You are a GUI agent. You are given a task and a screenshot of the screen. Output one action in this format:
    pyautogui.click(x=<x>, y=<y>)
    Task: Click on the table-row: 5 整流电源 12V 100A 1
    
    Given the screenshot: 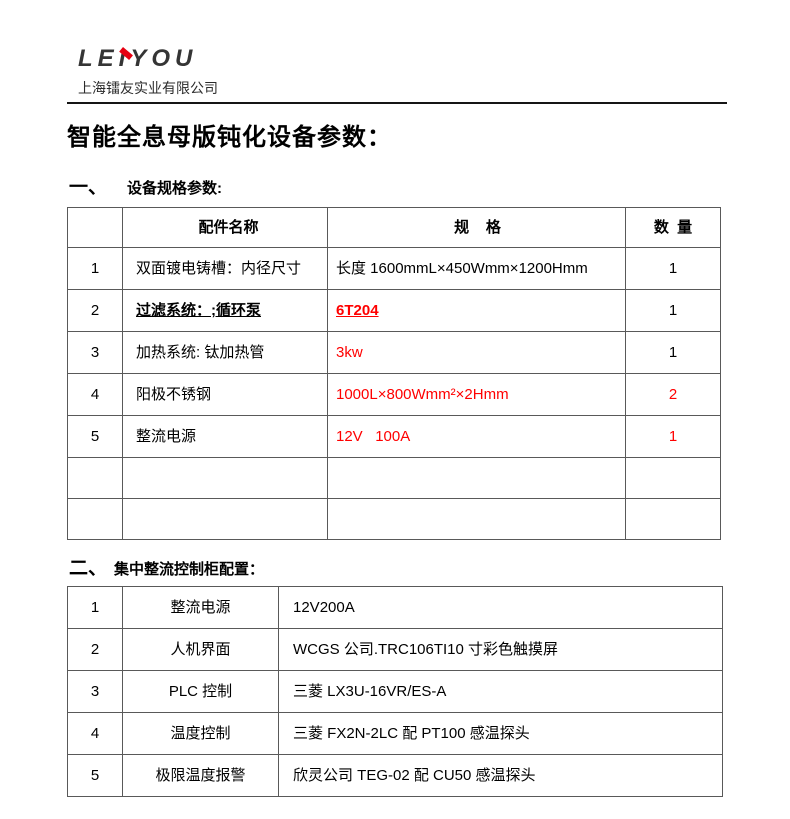 What is the action you would take?
    pyautogui.click(x=394, y=436)
    